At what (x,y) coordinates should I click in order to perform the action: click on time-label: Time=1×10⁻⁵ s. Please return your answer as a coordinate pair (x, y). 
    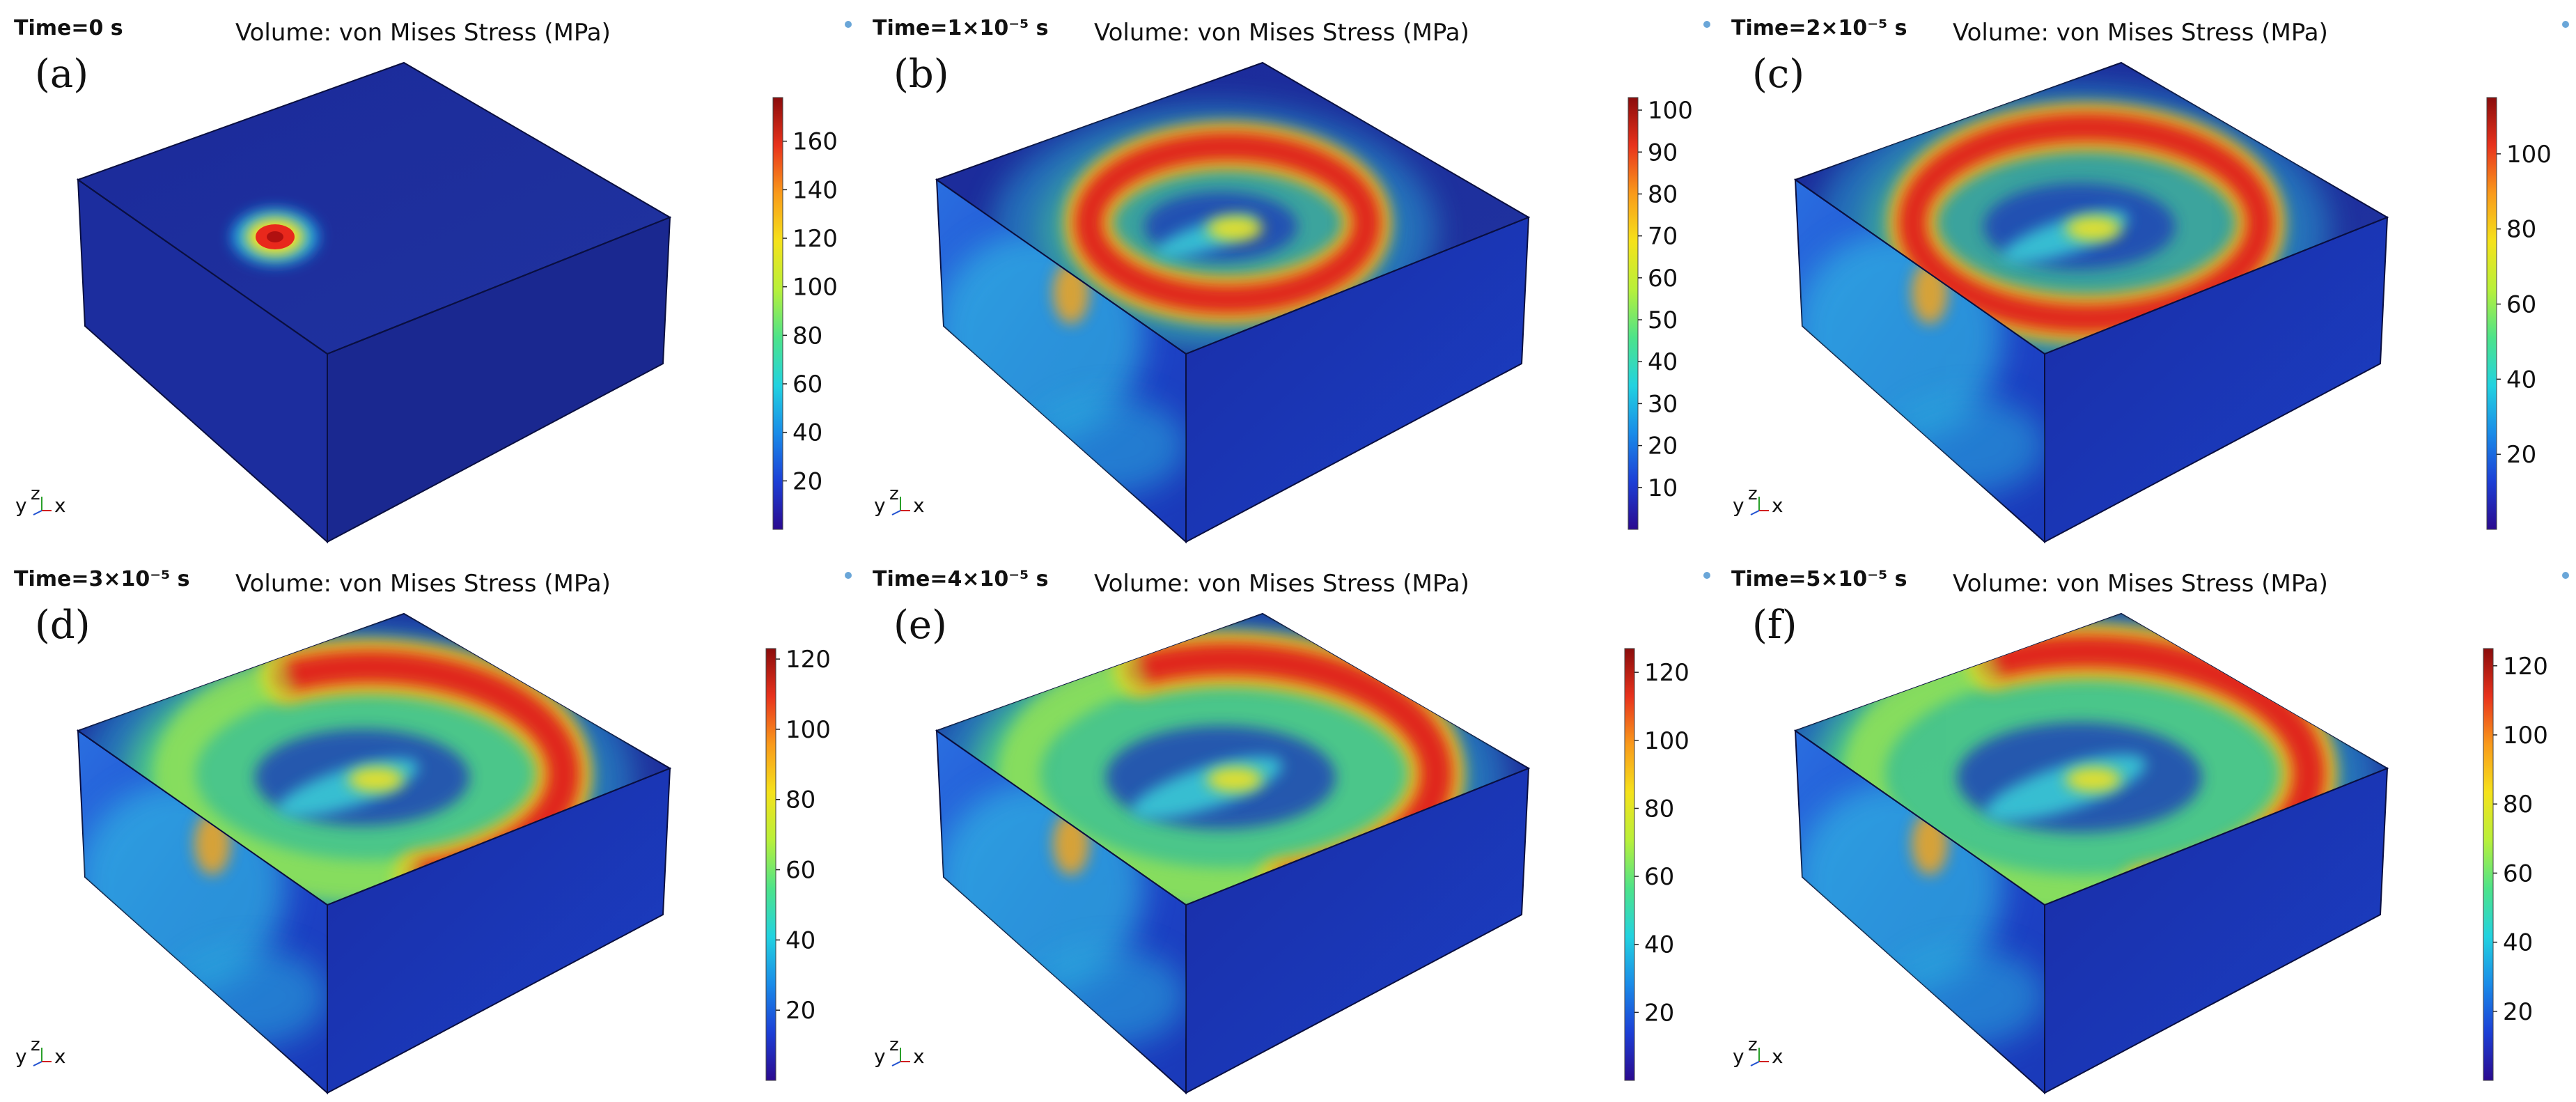
    Looking at the image, I should click on (961, 28).